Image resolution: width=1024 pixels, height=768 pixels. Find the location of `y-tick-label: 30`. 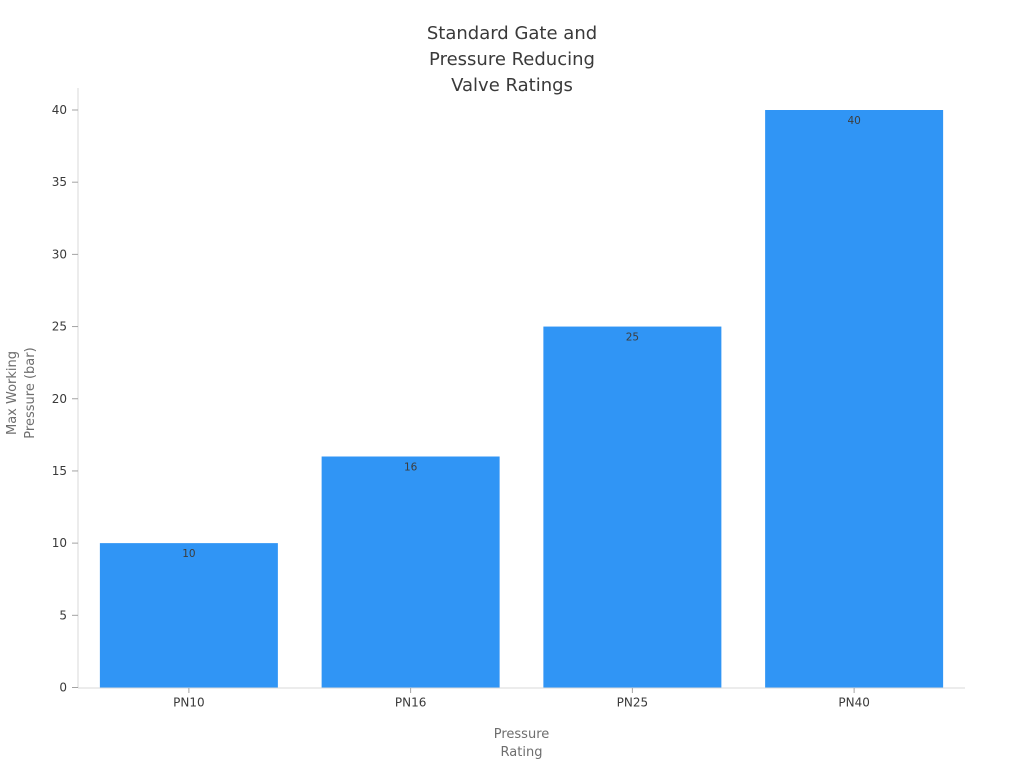

y-tick-label: 30 is located at coordinates (59, 254).